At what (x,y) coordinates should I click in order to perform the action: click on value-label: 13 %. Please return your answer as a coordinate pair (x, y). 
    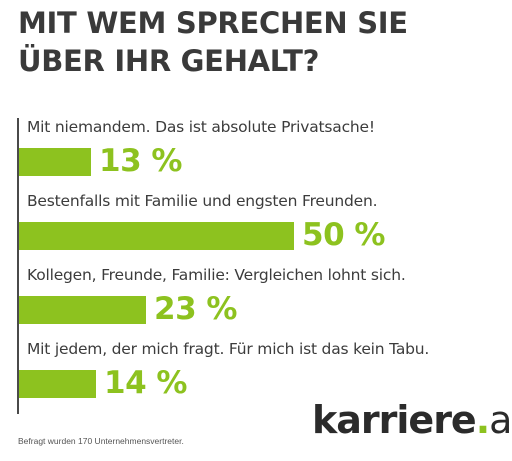
    Looking at the image, I should click on (141, 161).